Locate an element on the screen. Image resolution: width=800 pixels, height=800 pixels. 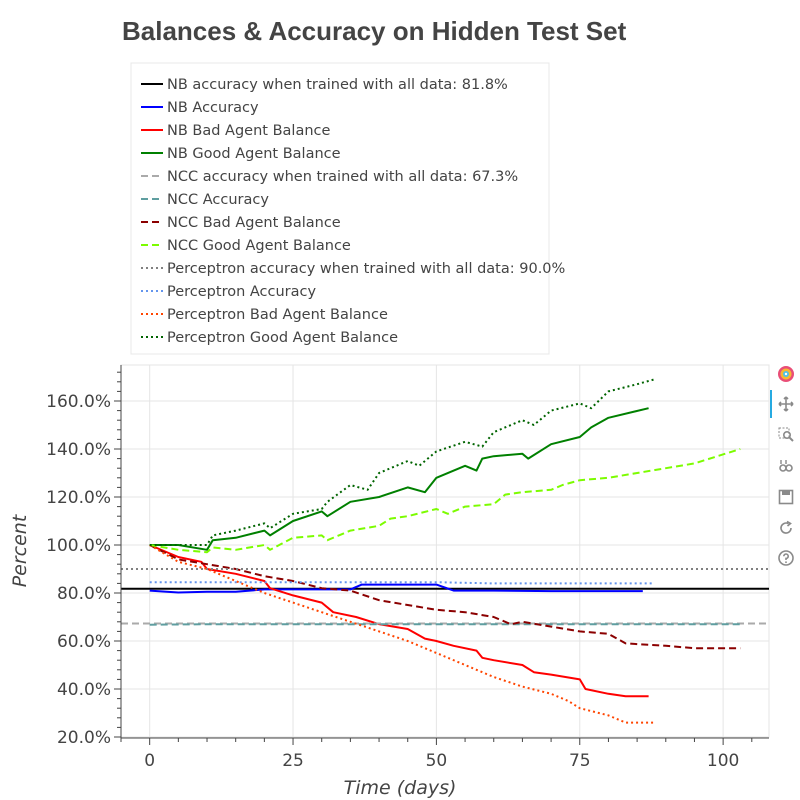
y-tick-label: 120.0% is located at coordinates (78, 498).